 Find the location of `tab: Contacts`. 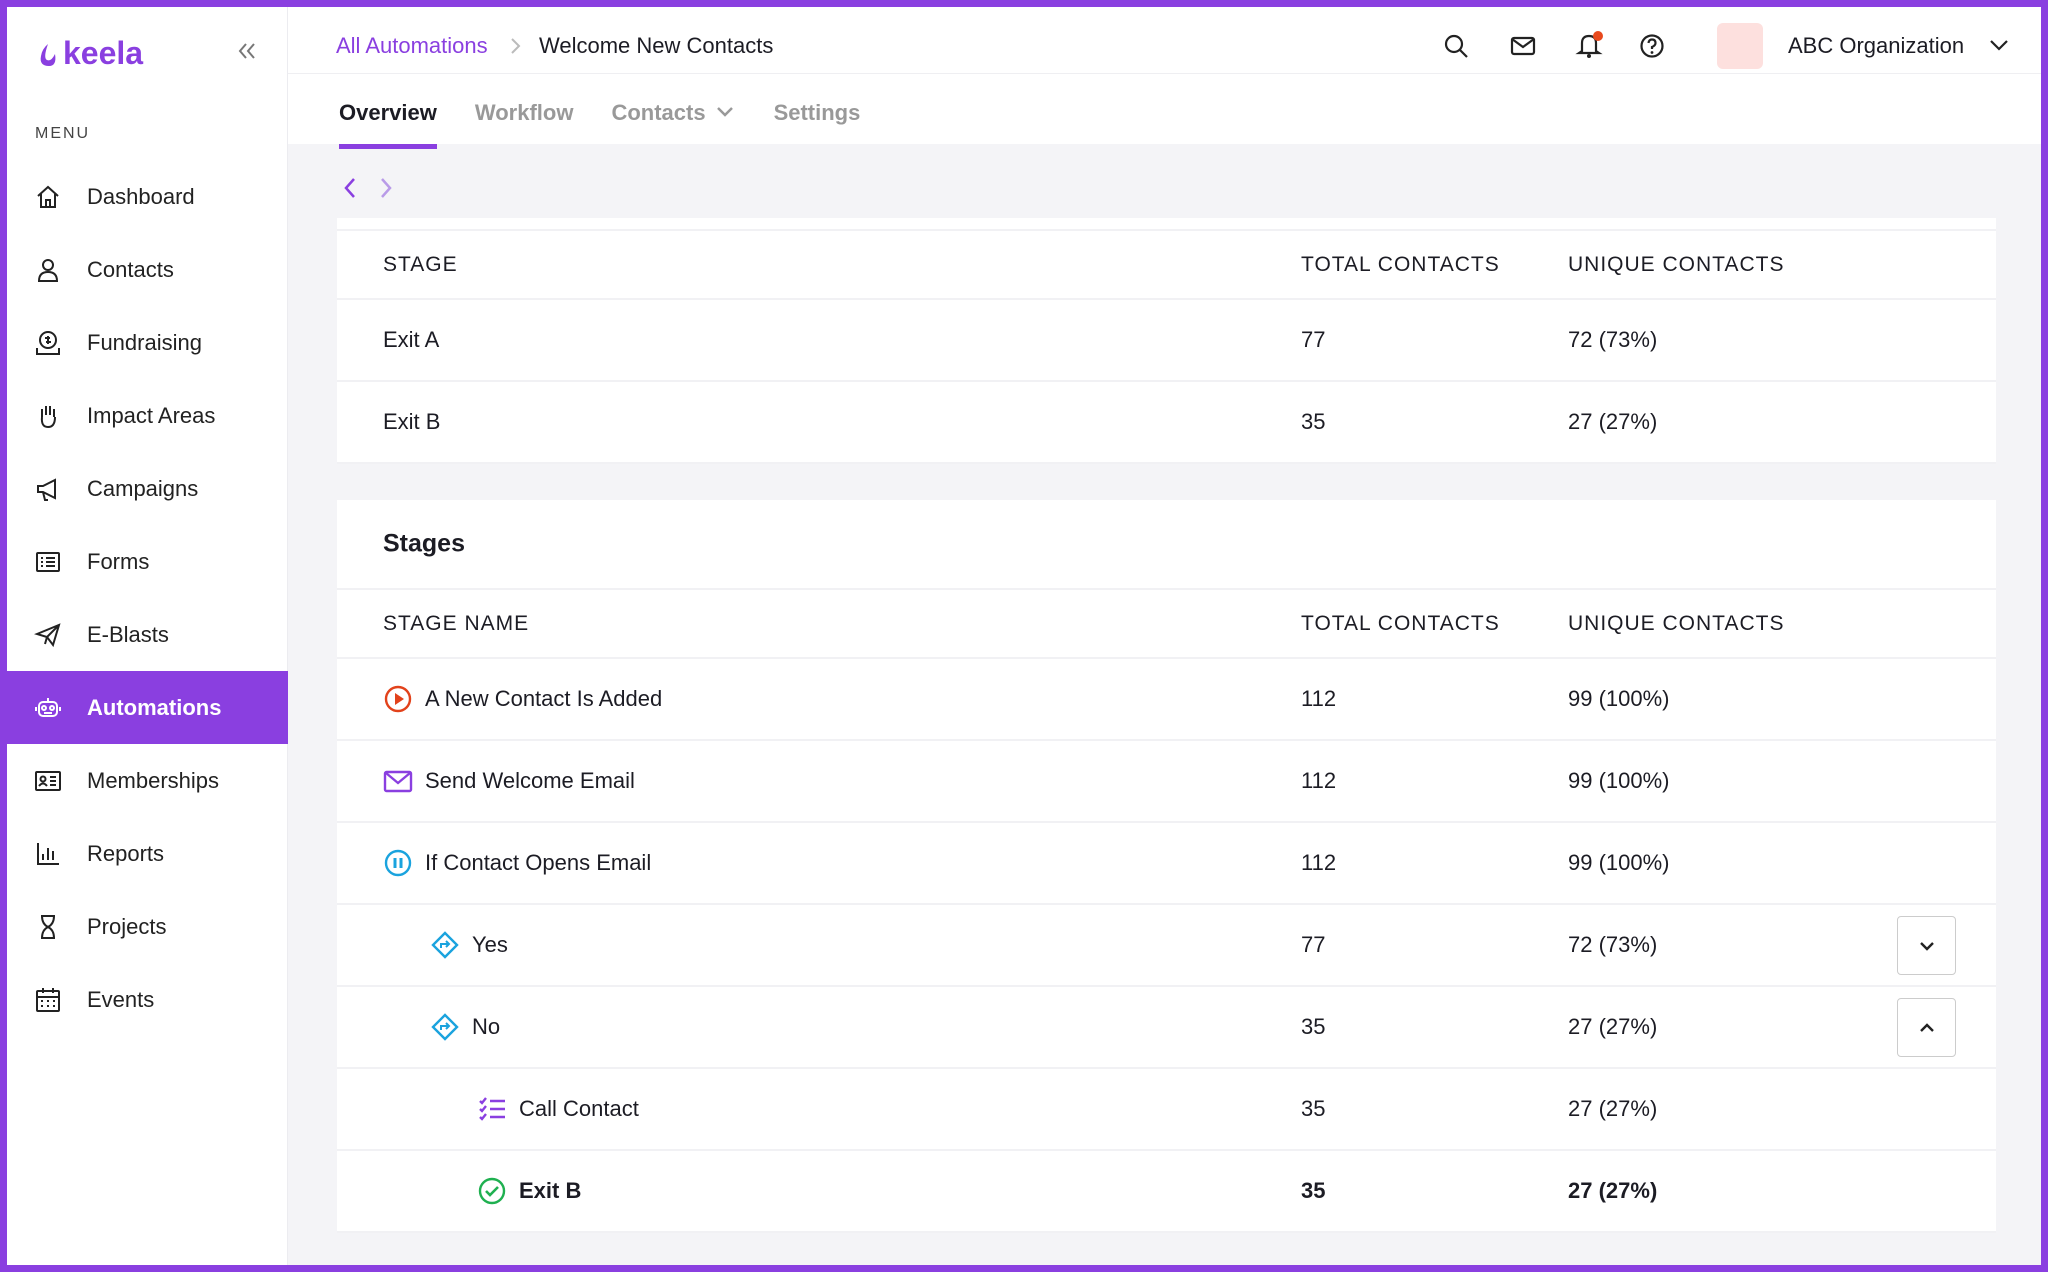

tab: Contacts is located at coordinates (673, 124).